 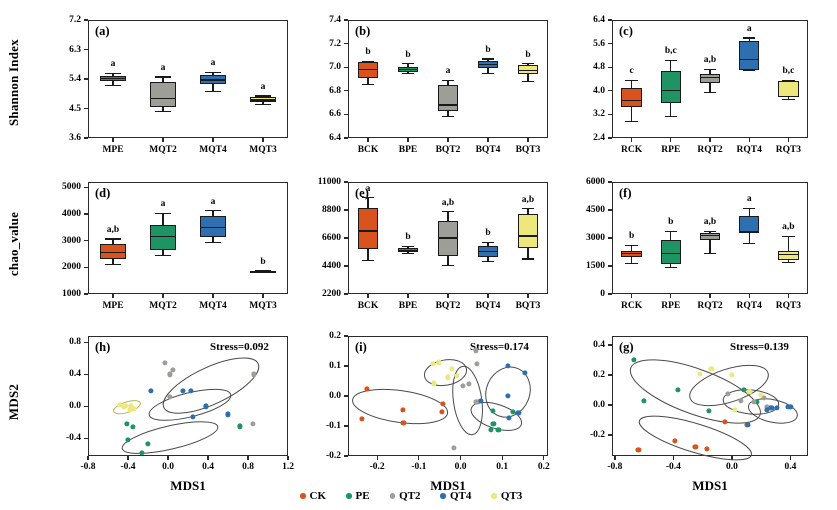 What do you see at coordinates (213, 63) in the screenshot?
I see `significance-letter-a-2: a` at bounding box center [213, 63].